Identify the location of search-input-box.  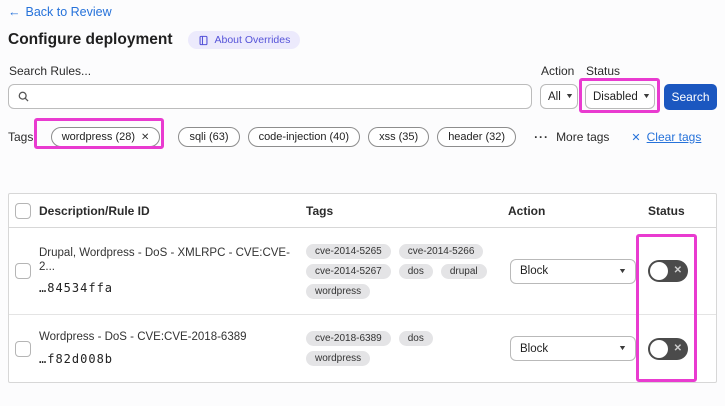
(270, 96).